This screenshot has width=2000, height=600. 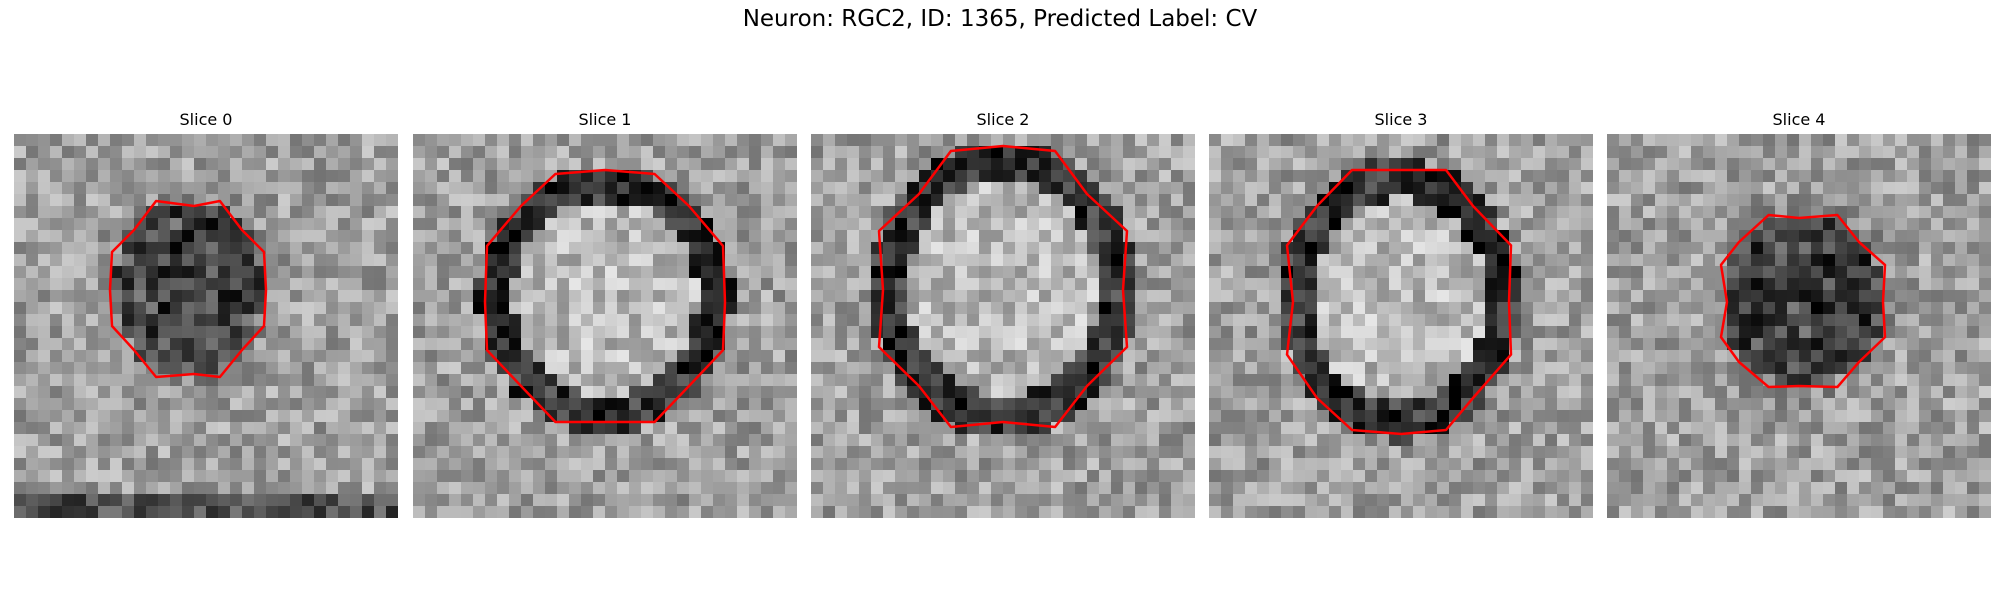 I want to click on panel-title-slice-3: Slice 3, so click(x=1401, y=119).